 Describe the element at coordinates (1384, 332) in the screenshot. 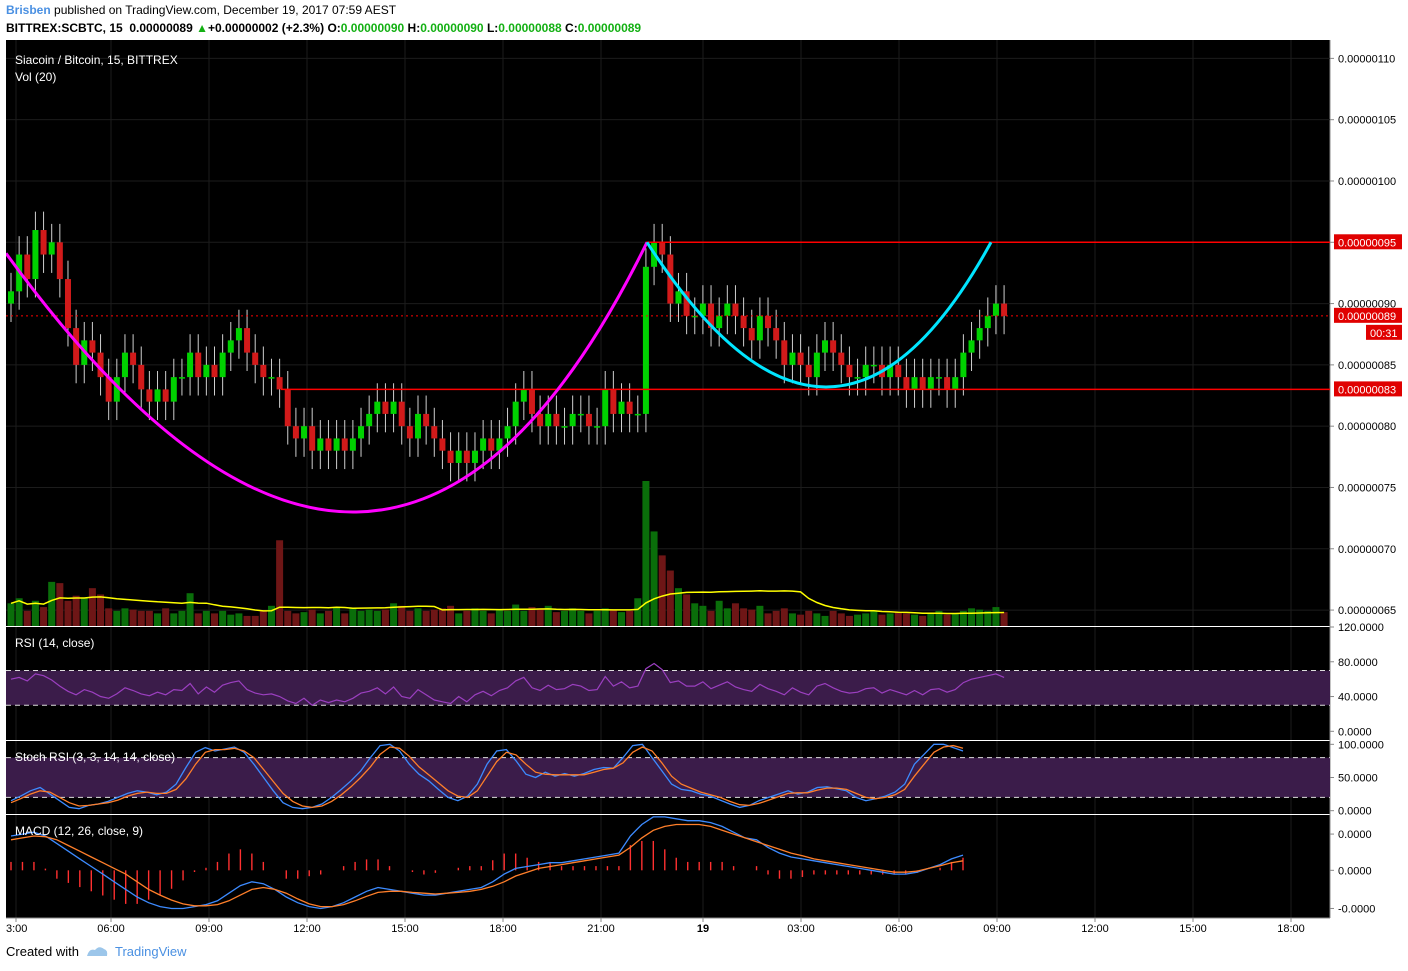

I see `countdown-bg` at that location.